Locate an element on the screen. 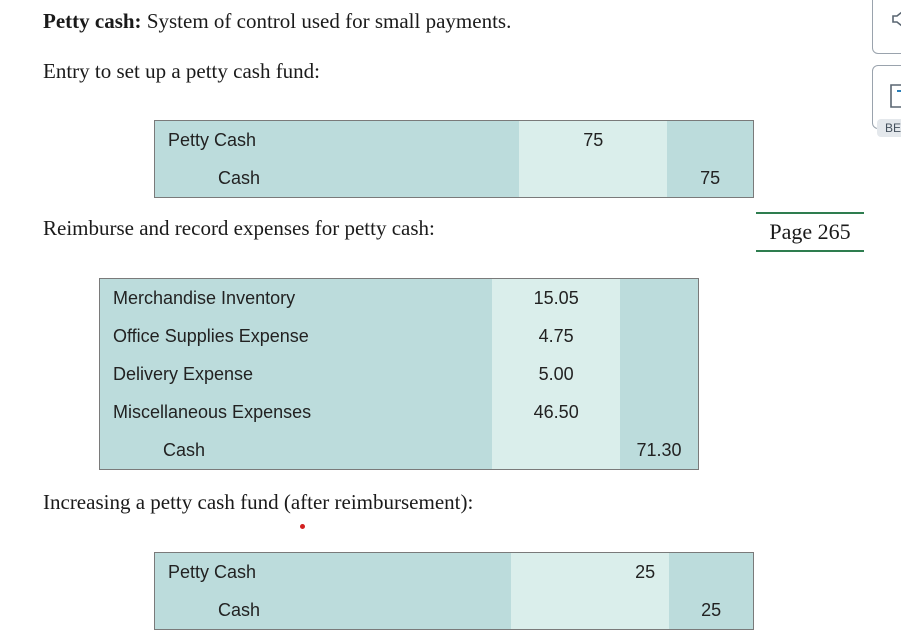 The height and width of the screenshot is (642, 901). flashcard-icon is located at coordinates (895, 96).